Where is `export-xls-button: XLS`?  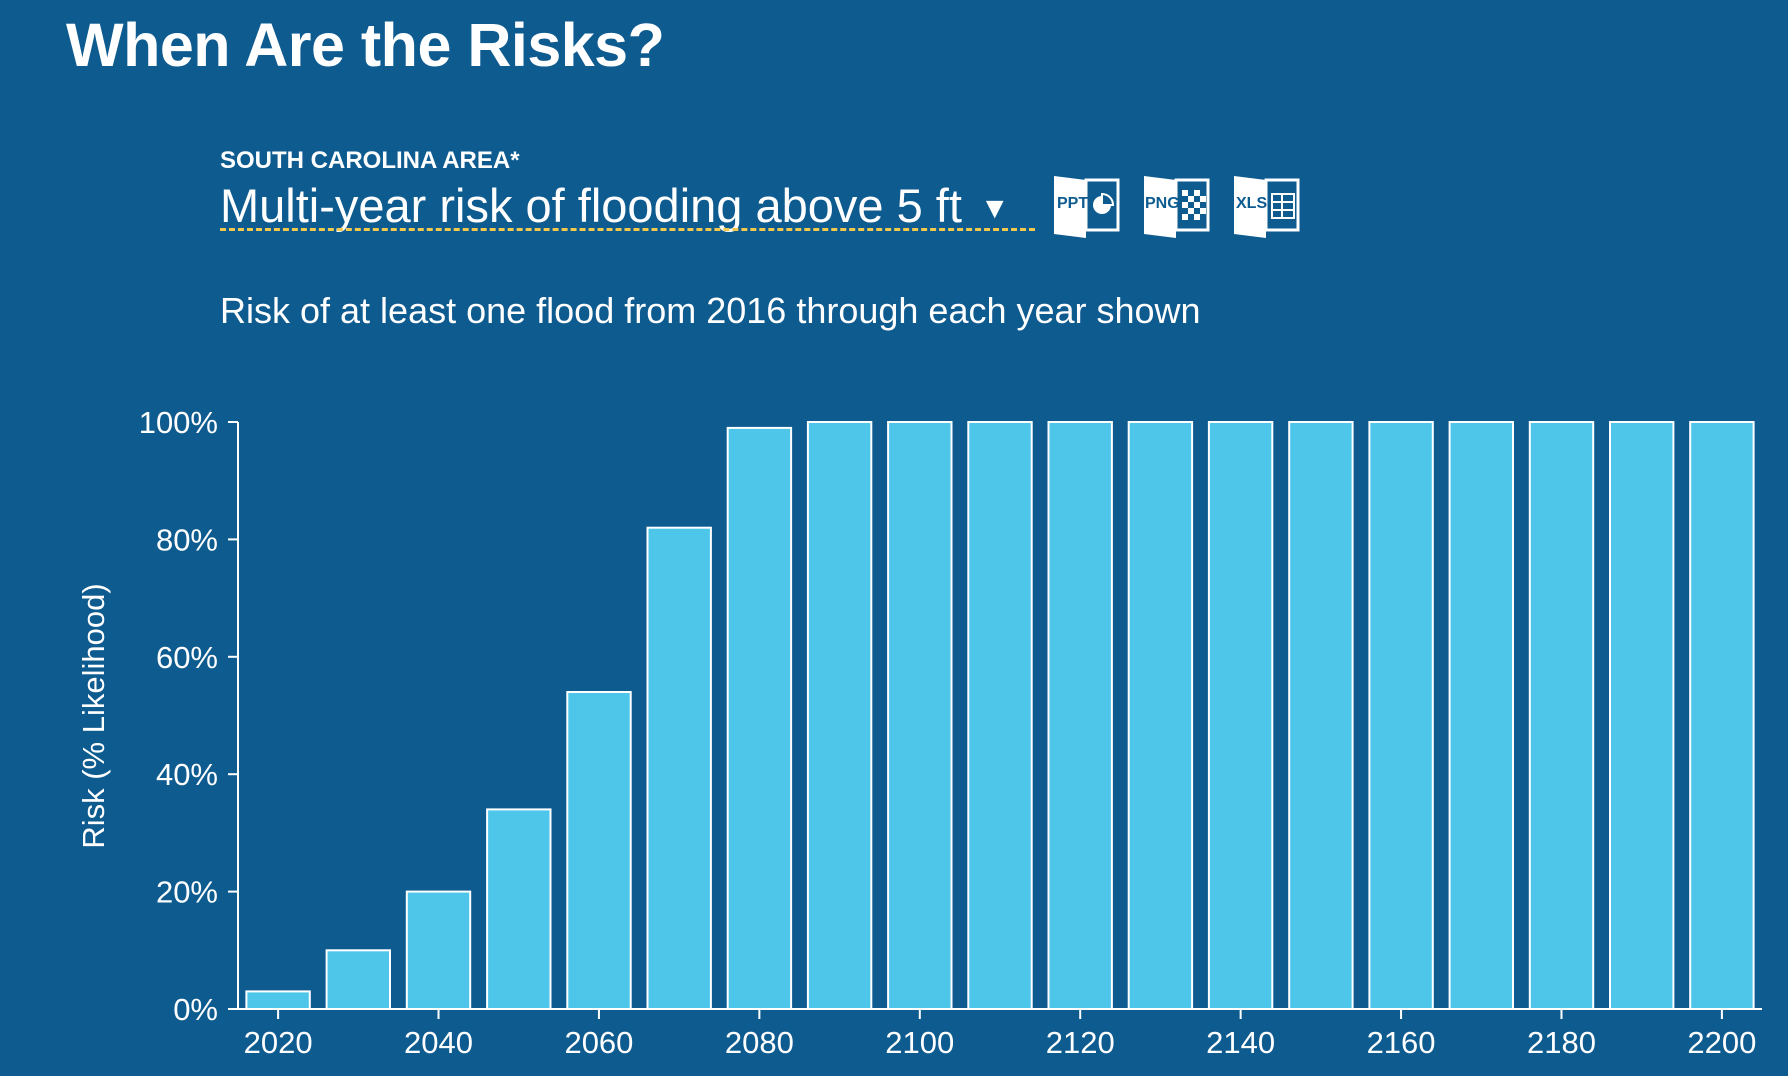 export-xls-button: XLS is located at coordinates (1267, 205).